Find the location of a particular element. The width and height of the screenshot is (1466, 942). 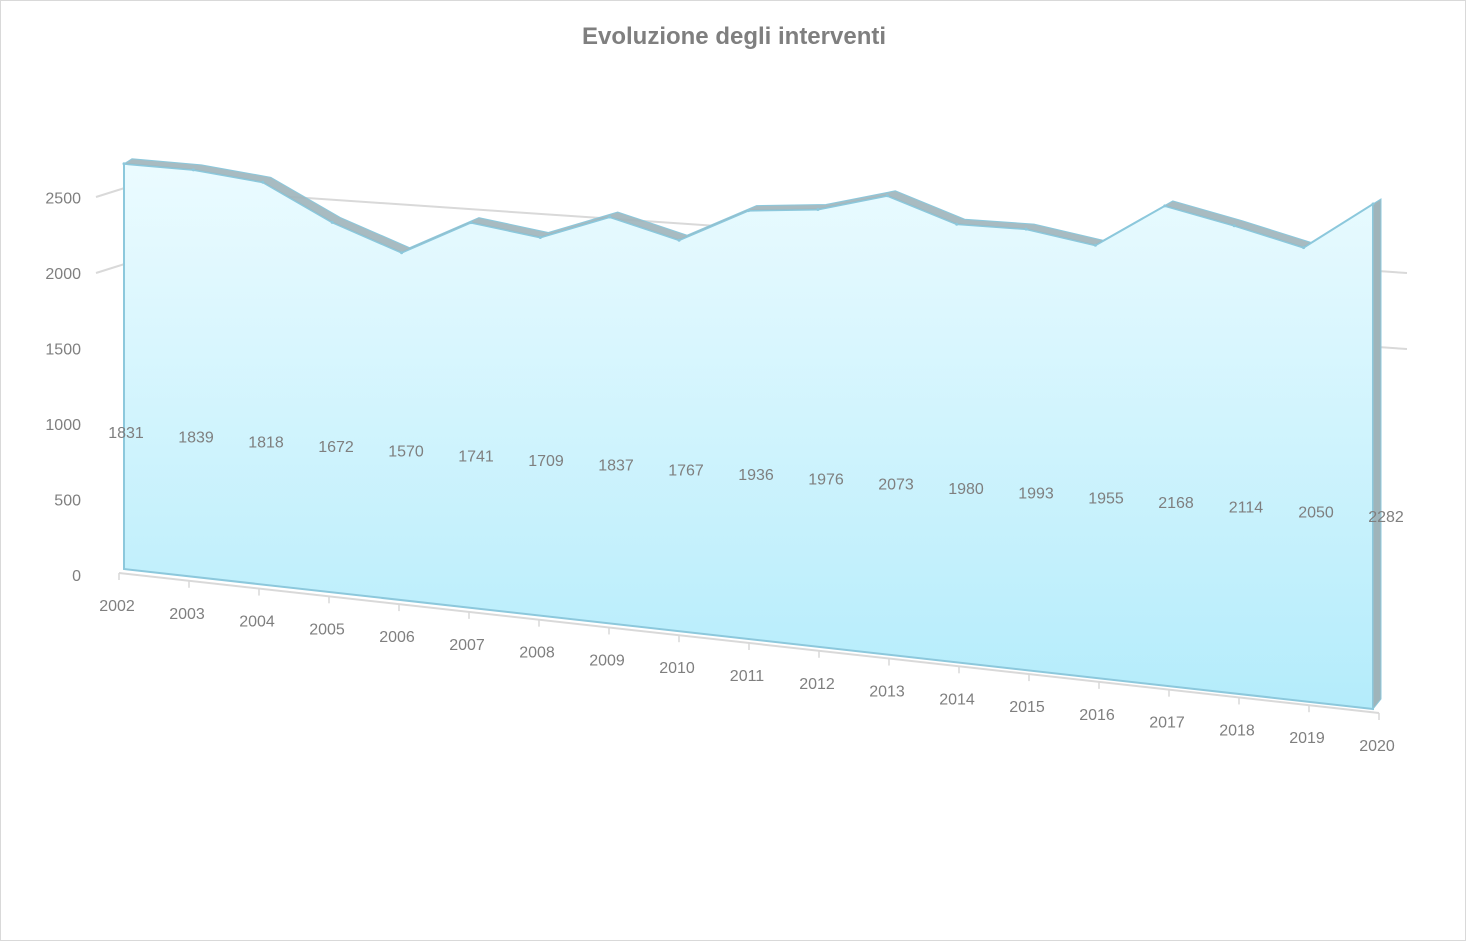

data-point-2002 is located at coordinates (124, 164).